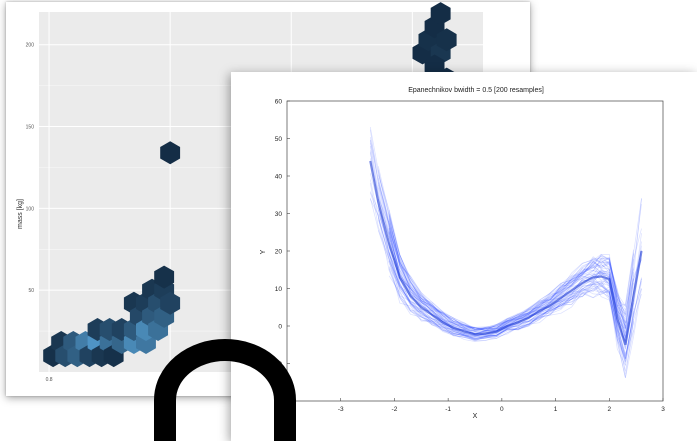 This screenshot has width=697, height=441. Describe the element at coordinates (502, 409) in the screenshot. I see `x-tick-label: 0` at that location.